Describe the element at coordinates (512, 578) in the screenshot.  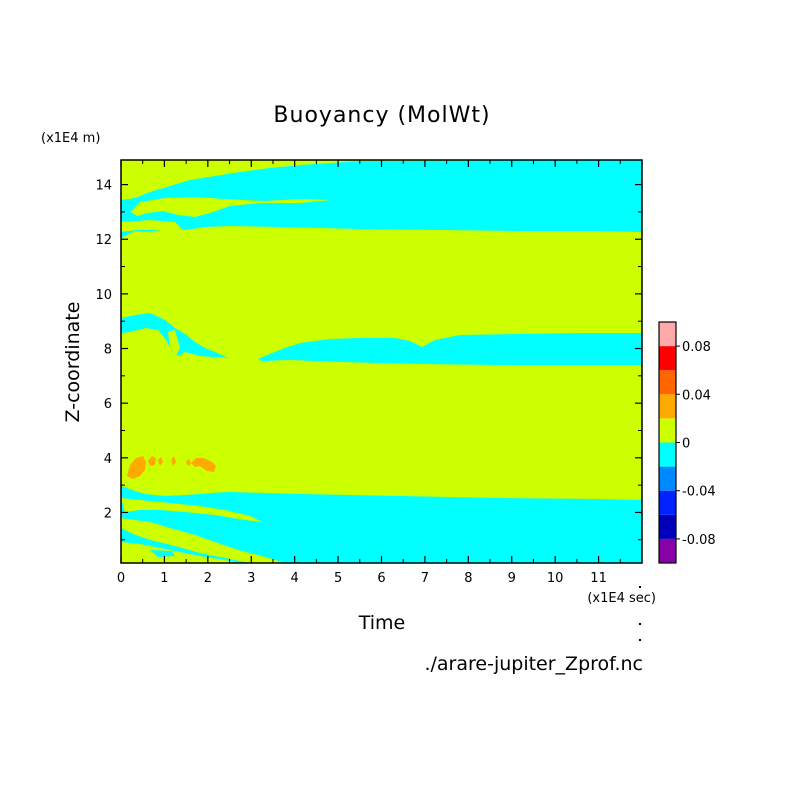
I see `x-tick-label: 9` at that location.